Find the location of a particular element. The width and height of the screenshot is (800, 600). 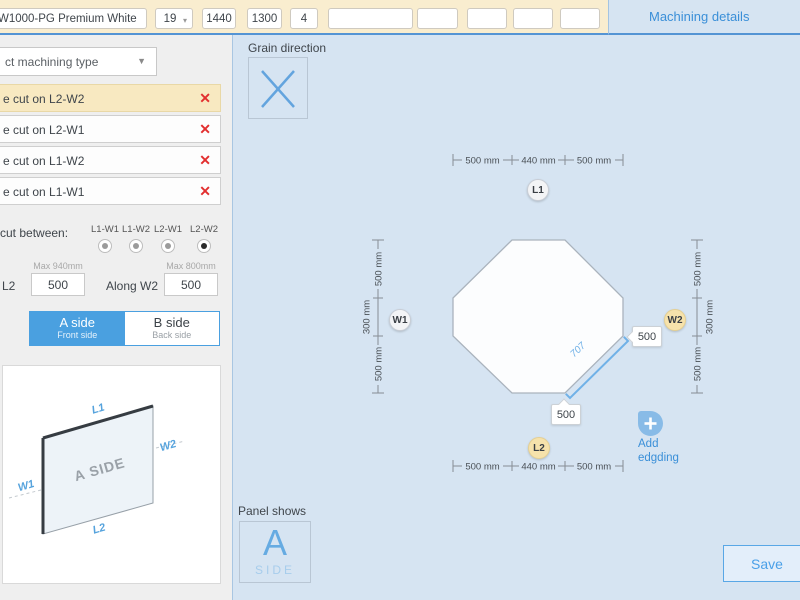

dim-top-1: 500 mm is located at coordinates (482, 161).